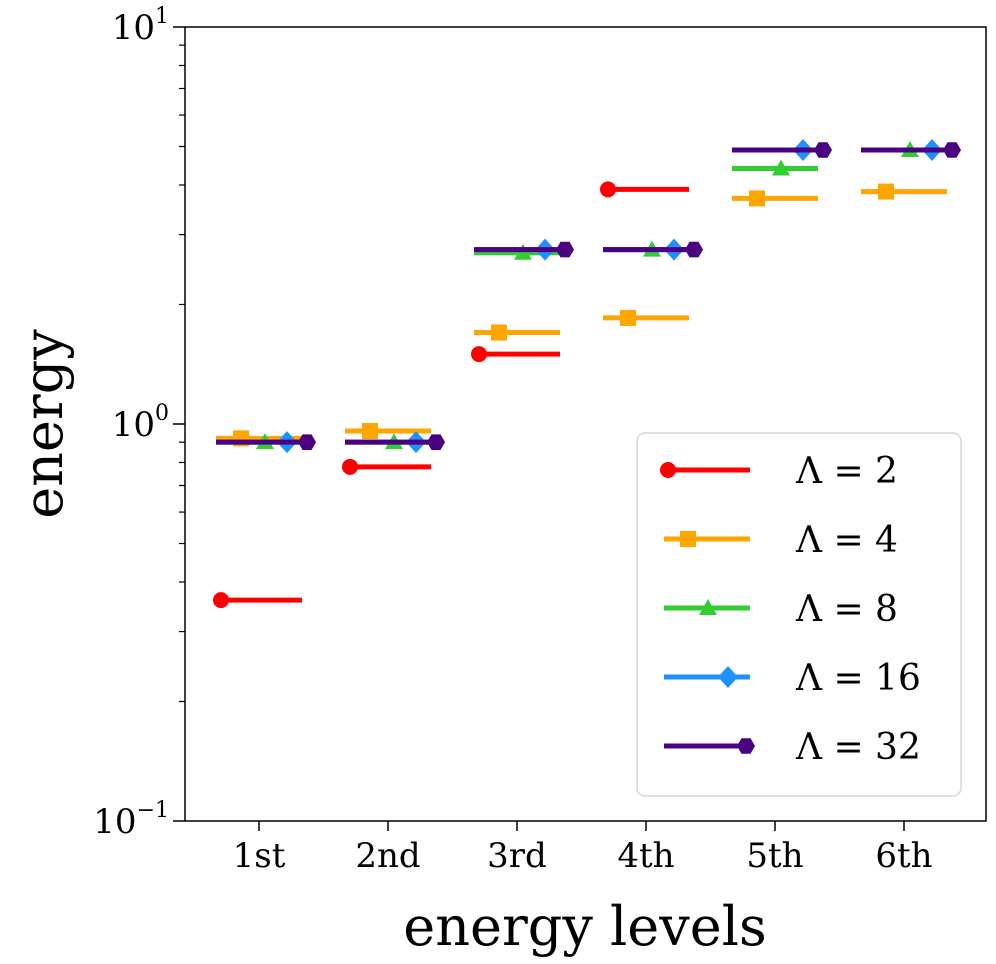 The width and height of the screenshot is (996, 964). I want to click on y-tick-label: 10¹, so click(140, 26).